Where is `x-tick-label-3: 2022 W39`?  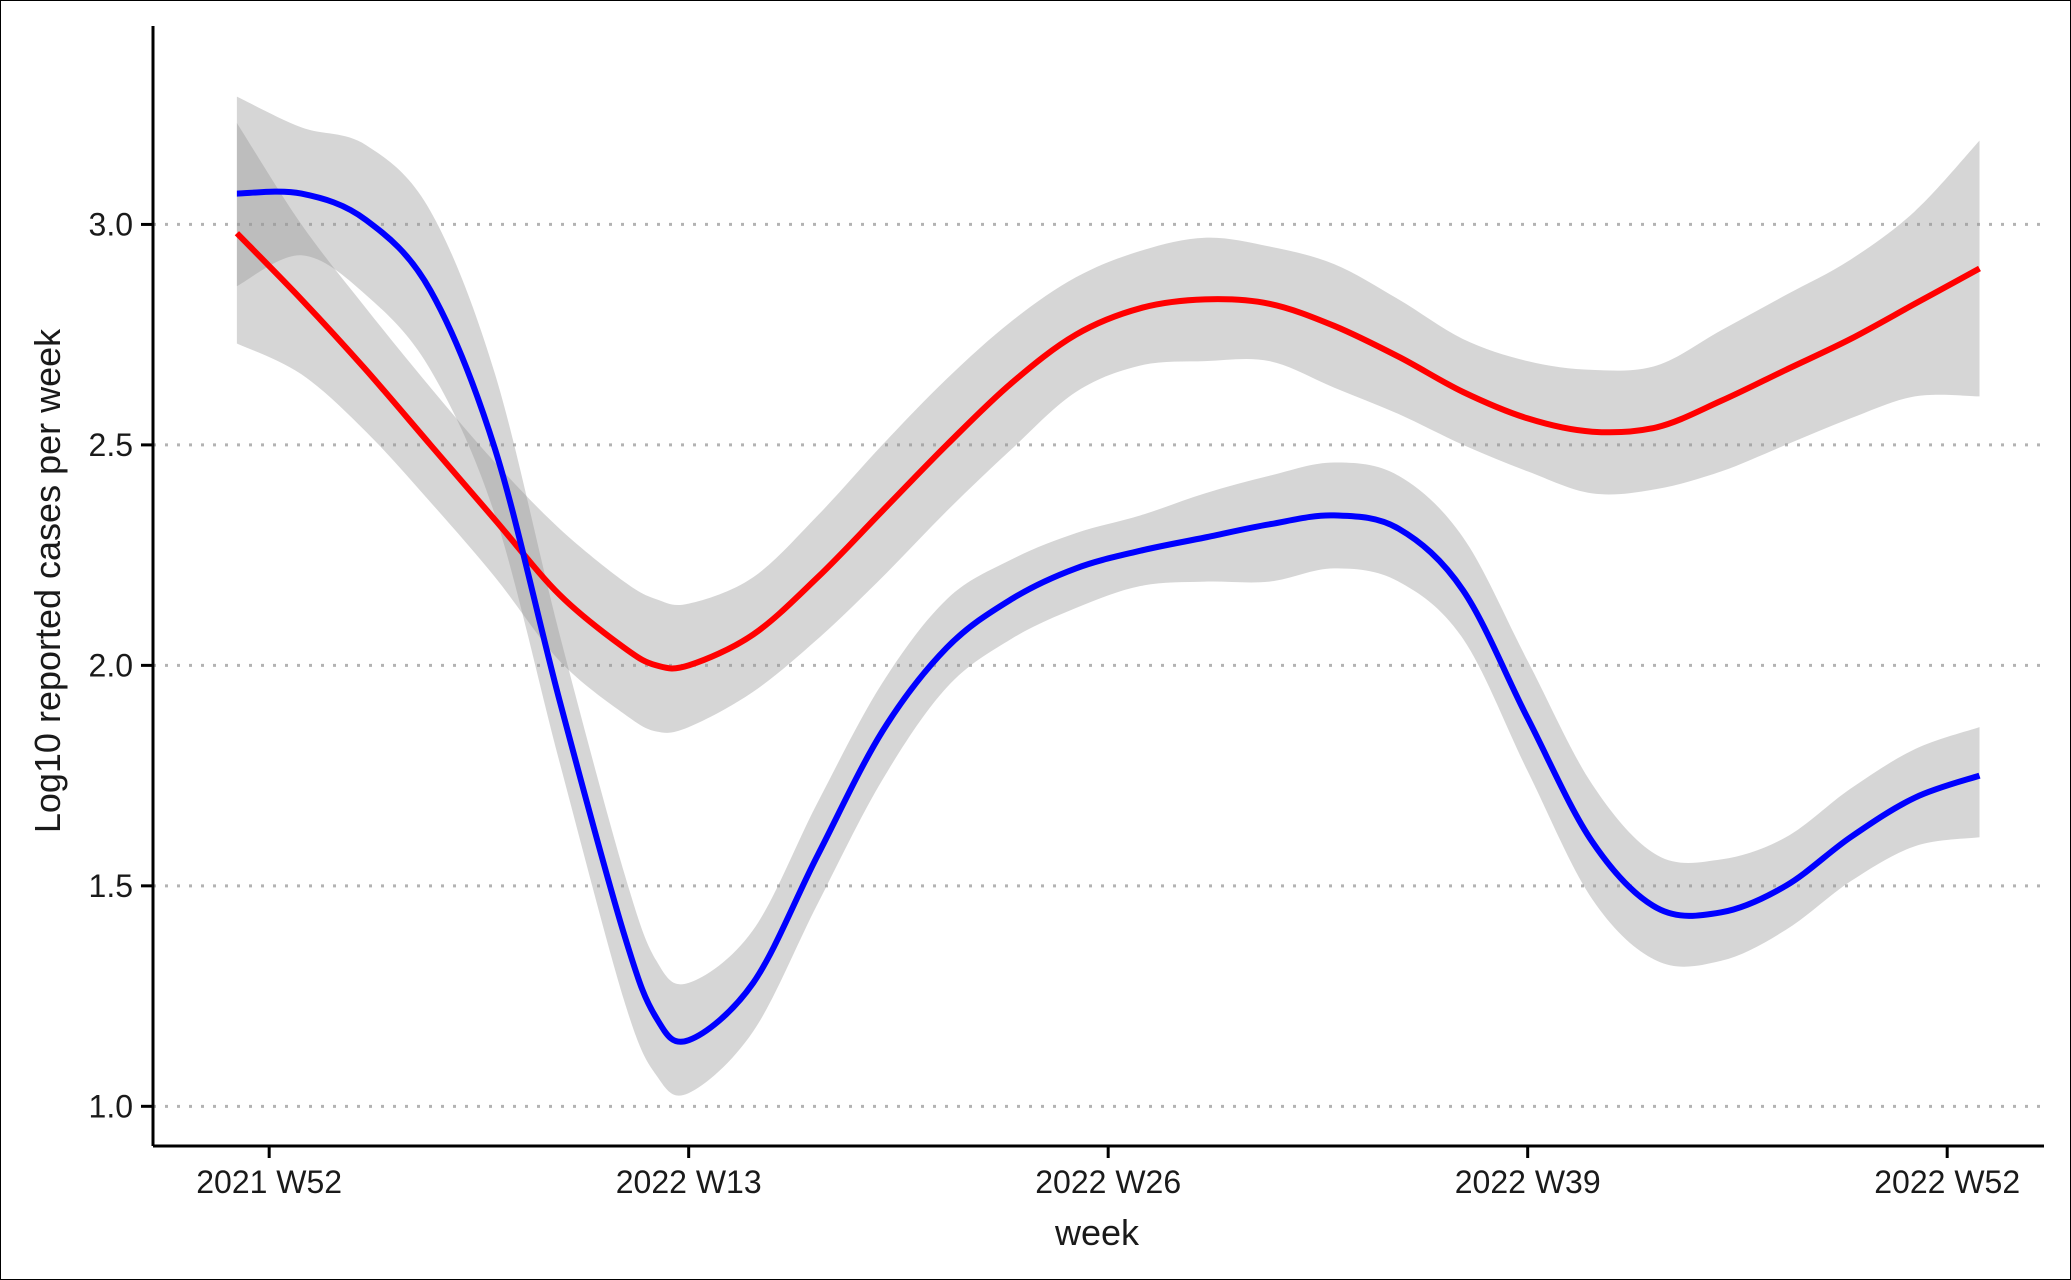
x-tick-label-3: 2022 W39 is located at coordinates (1528, 1182).